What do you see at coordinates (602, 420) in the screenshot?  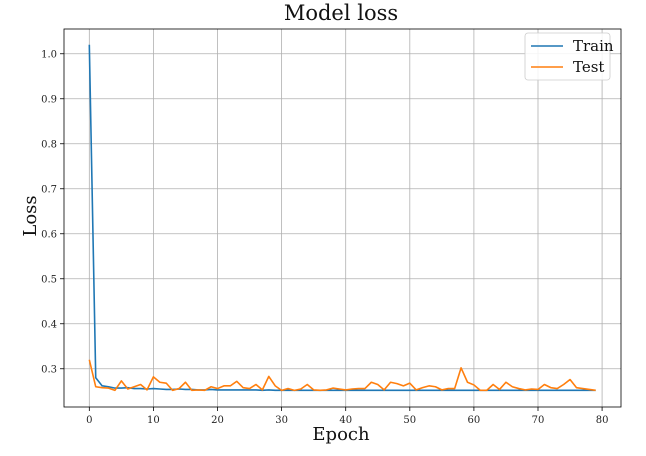 I see `x-tick-label: 80` at bounding box center [602, 420].